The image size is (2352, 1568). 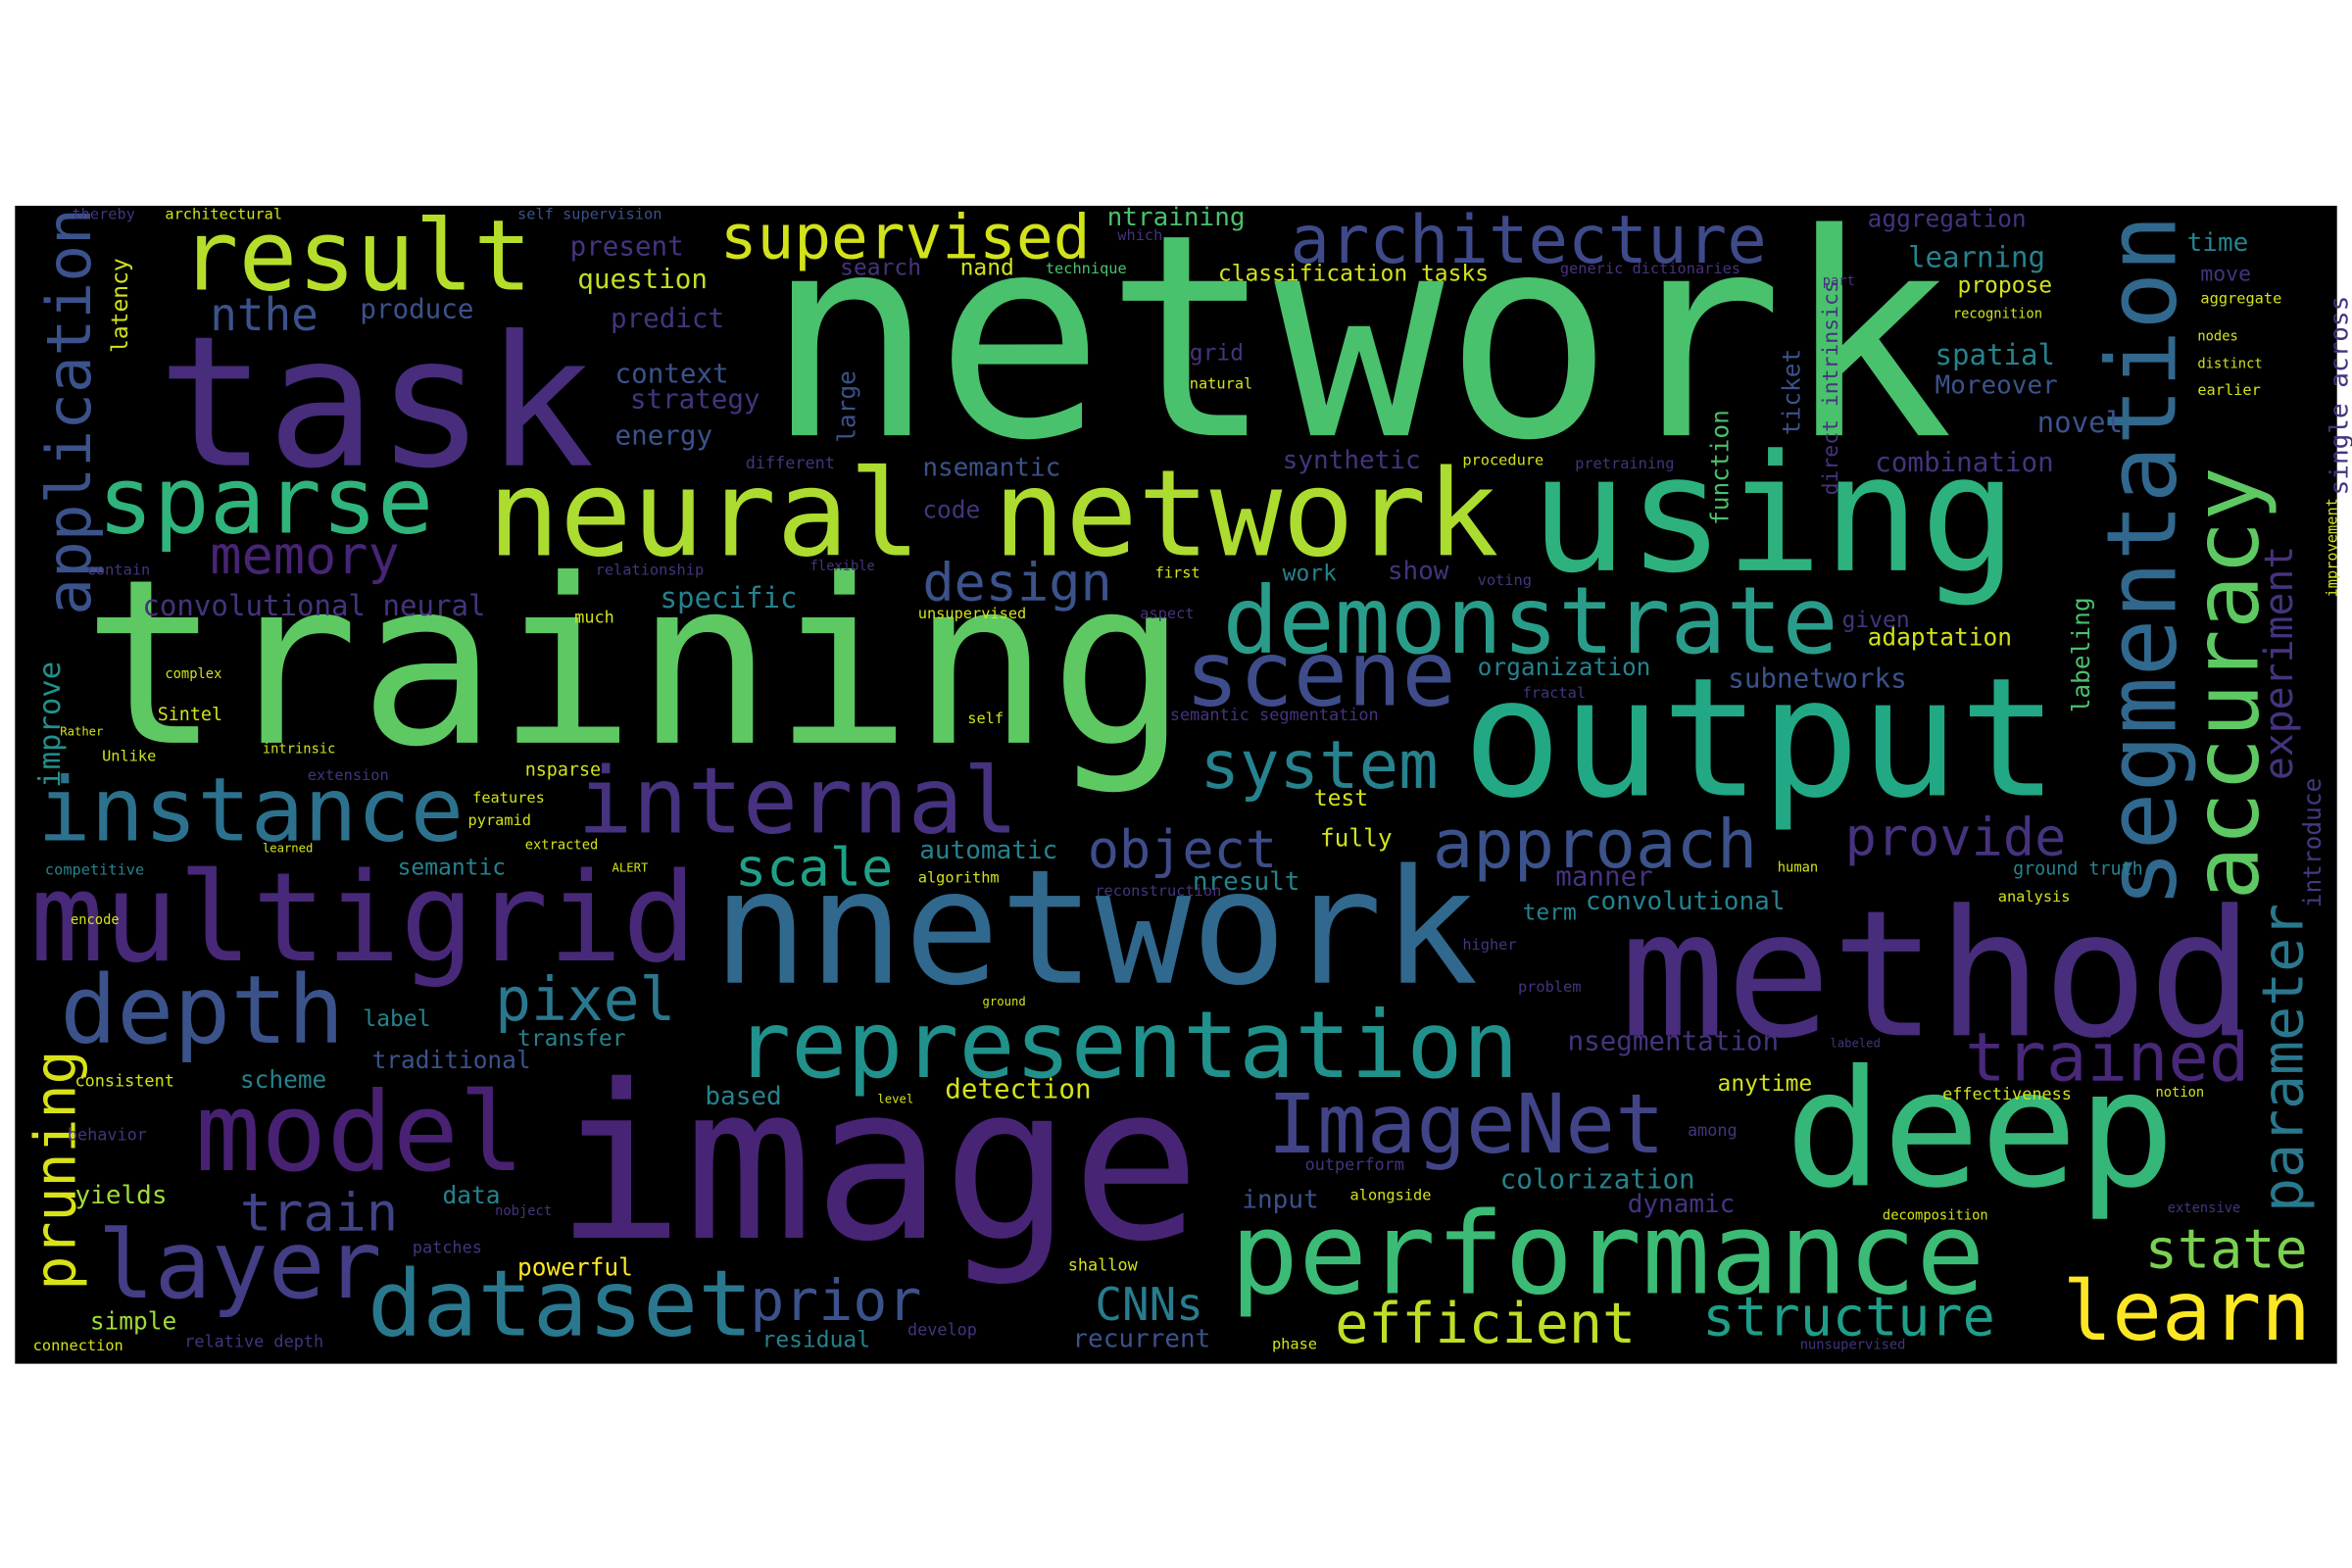 What do you see at coordinates (1280, 1199) in the screenshot?
I see `word: input` at bounding box center [1280, 1199].